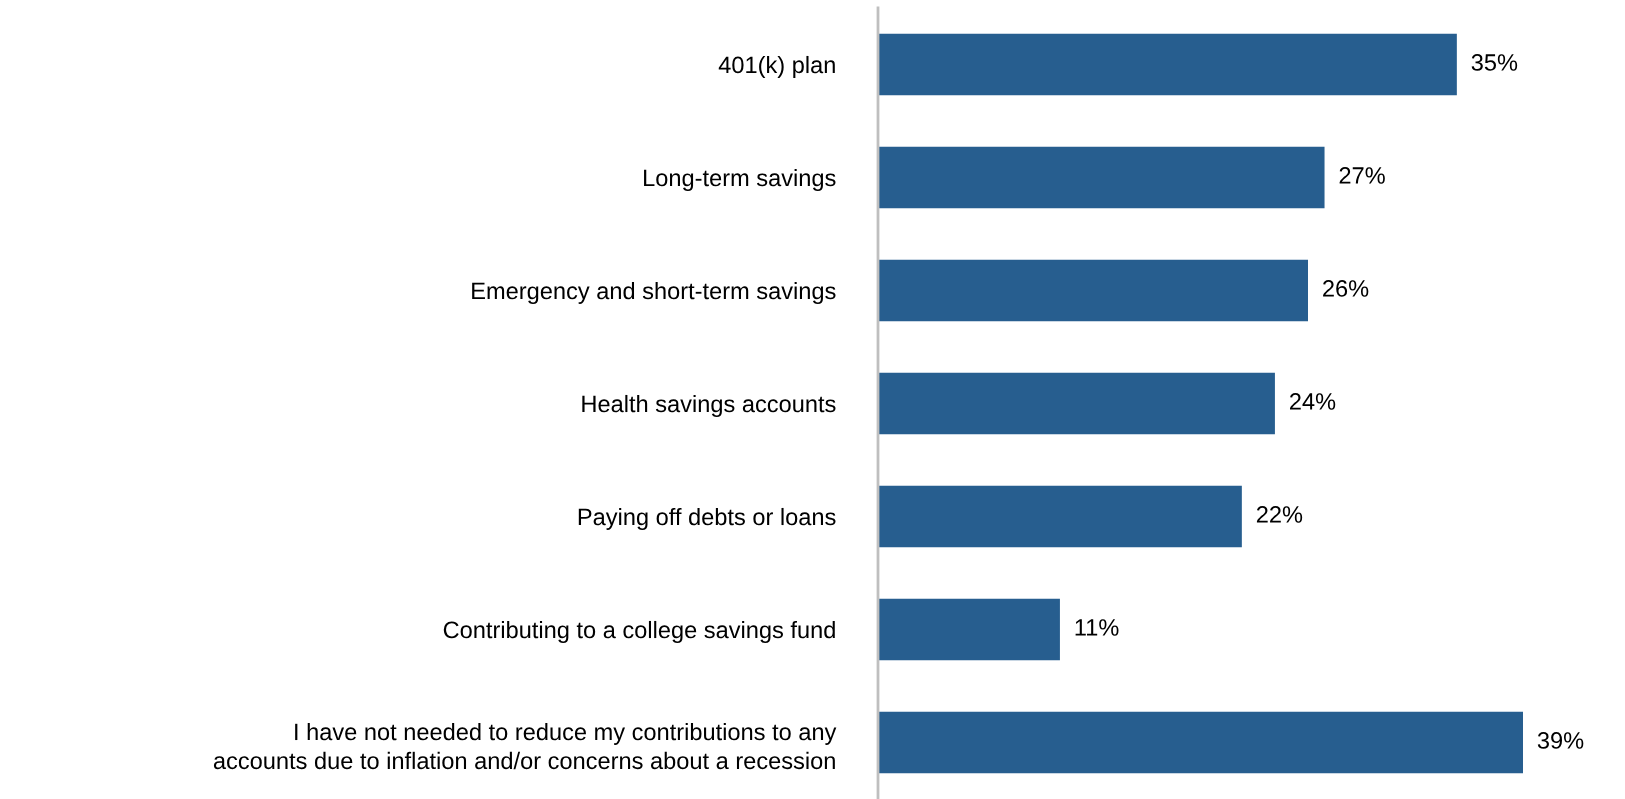 The image size is (1625, 799). What do you see at coordinates (1279, 514) in the screenshot?
I see `data-label: 22%` at bounding box center [1279, 514].